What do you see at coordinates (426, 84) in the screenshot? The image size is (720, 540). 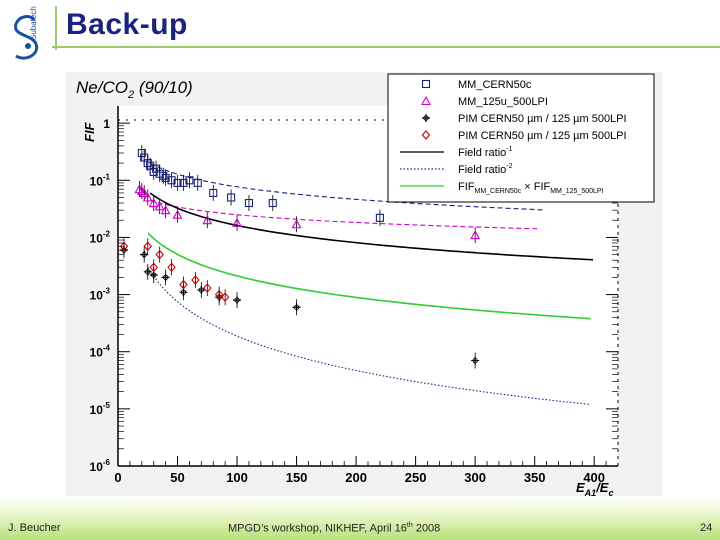 I see `legend-marker-square` at bounding box center [426, 84].